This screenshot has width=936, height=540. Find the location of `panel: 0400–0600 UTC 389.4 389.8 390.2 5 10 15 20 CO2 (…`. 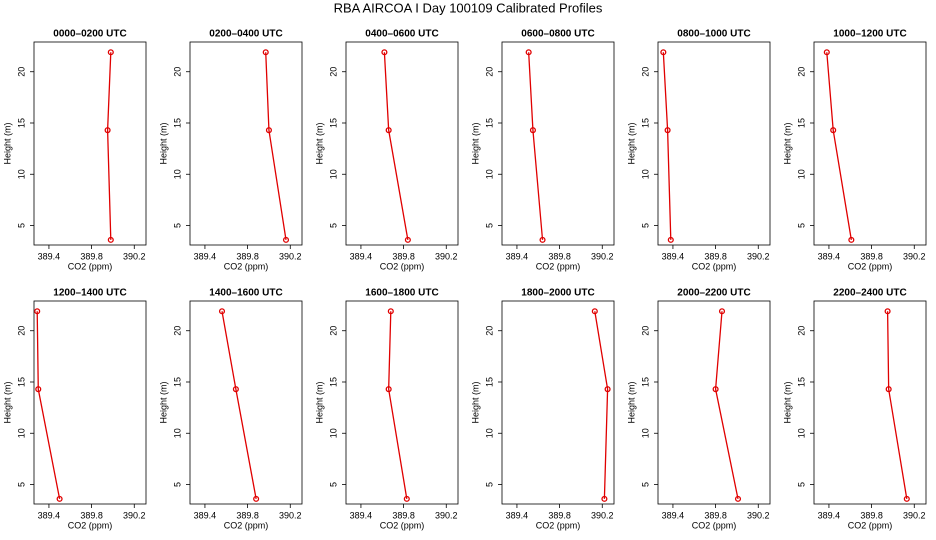

panel: 0400–0600 UTC 389.4 389.8 390.2 5 10 15 20 CO2 (… is located at coordinates (386, 150).